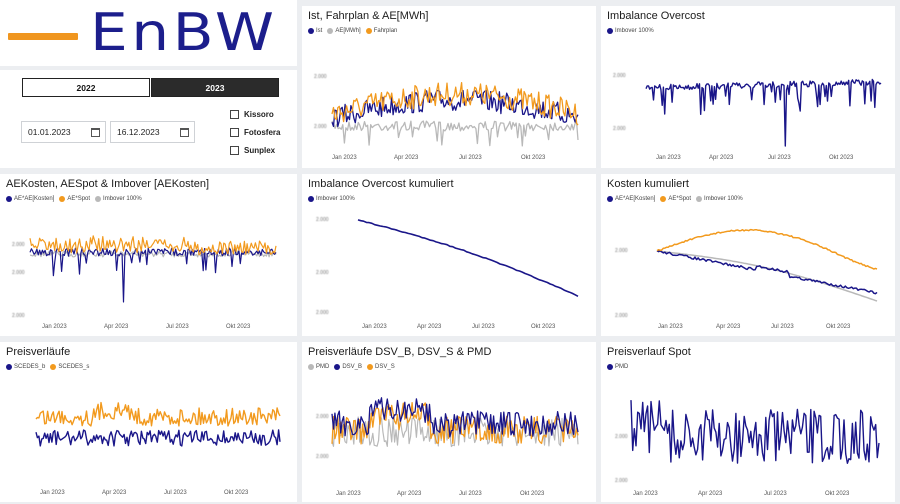 The width and height of the screenshot is (900, 504). What do you see at coordinates (47, 367) in the screenshot?
I see `chart-legend: SCEDES_b SCEDES_s` at bounding box center [47, 367].